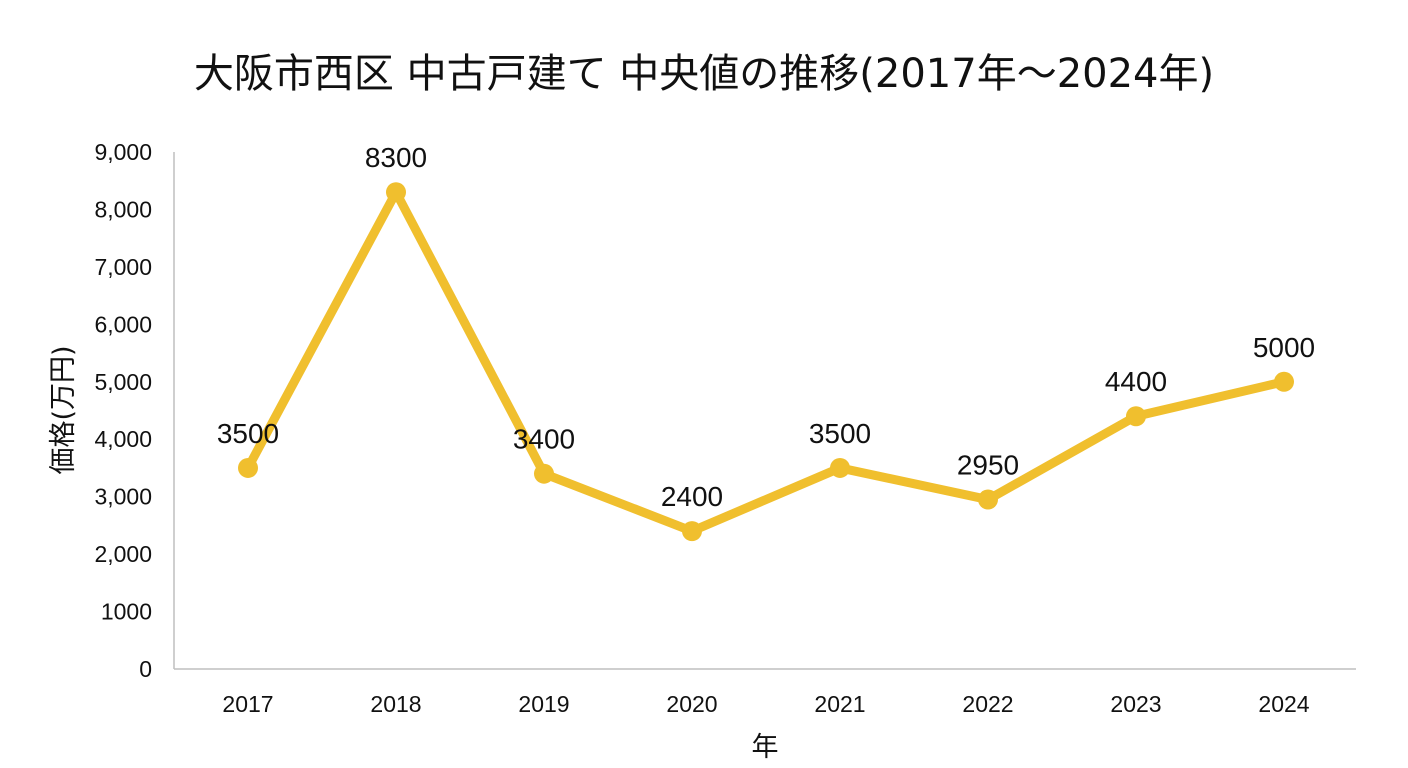 The width and height of the screenshot is (1408, 768). Describe the element at coordinates (1283, 704) in the screenshot. I see `x-tick-label: 2024` at that location.